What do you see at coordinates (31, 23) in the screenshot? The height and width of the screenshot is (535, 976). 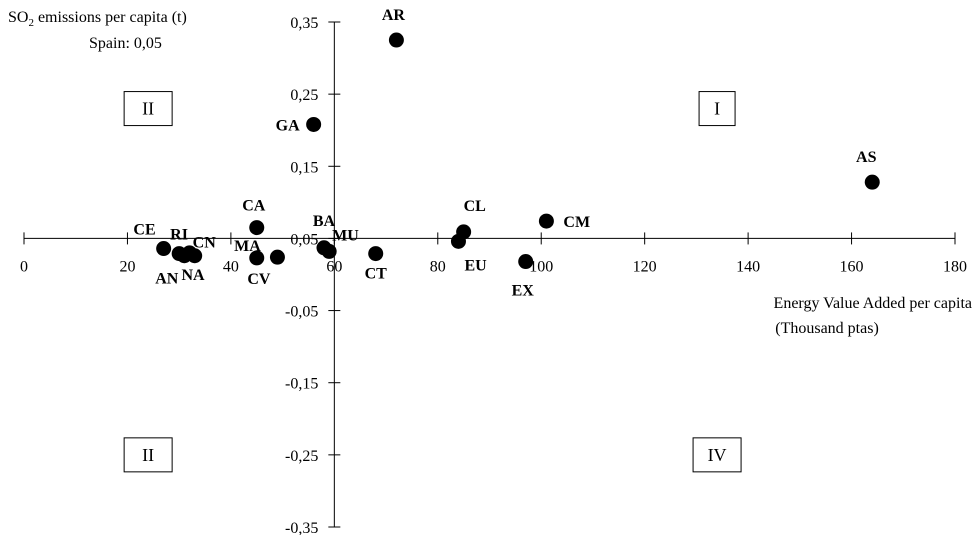 I see `y-axis-title-subscript: 2` at bounding box center [31, 23].